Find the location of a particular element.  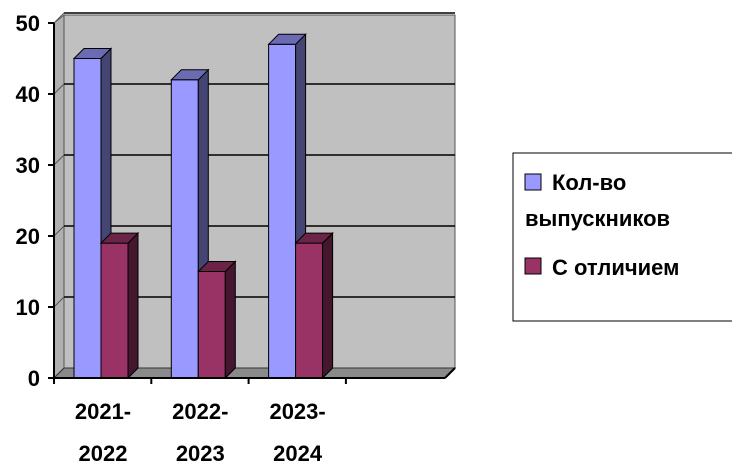

legend: Кол-во выпускников С отличием is located at coordinates (622, 237).